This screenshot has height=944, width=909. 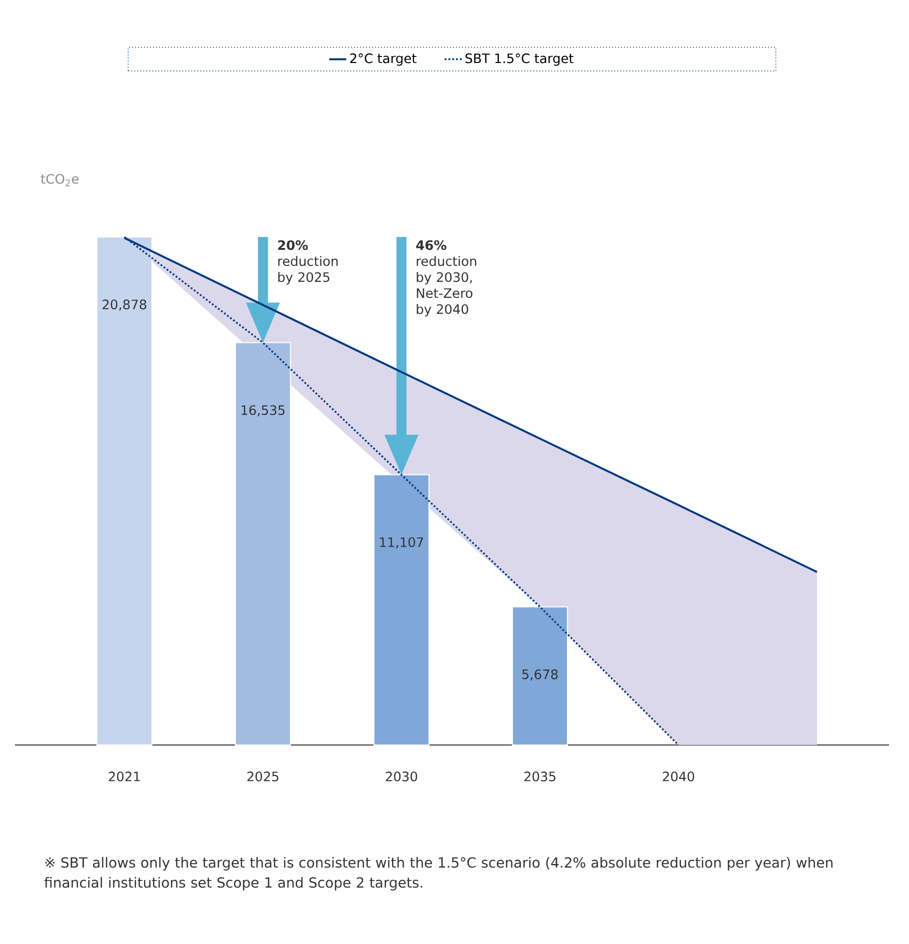 I want to click on legend-label: SBT 1.5°C target, so click(x=520, y=59).